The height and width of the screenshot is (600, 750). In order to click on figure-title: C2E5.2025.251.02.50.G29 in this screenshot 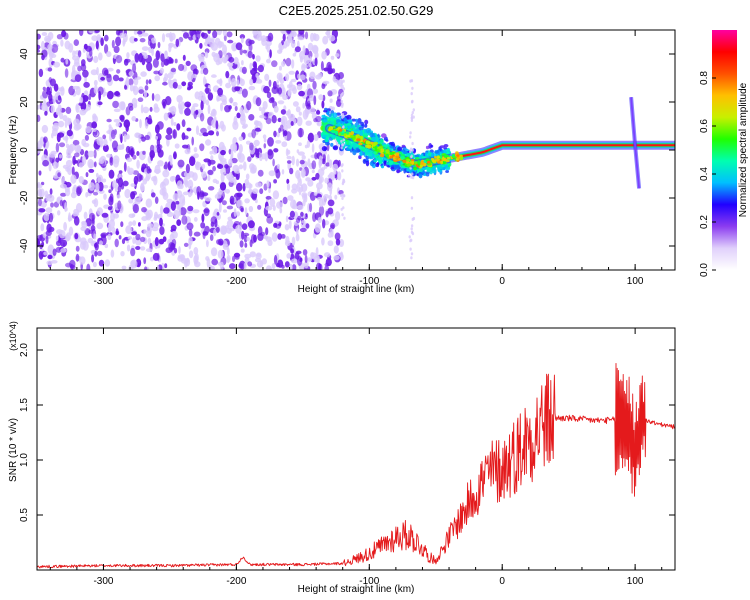, I will do `click(356, 10)`.